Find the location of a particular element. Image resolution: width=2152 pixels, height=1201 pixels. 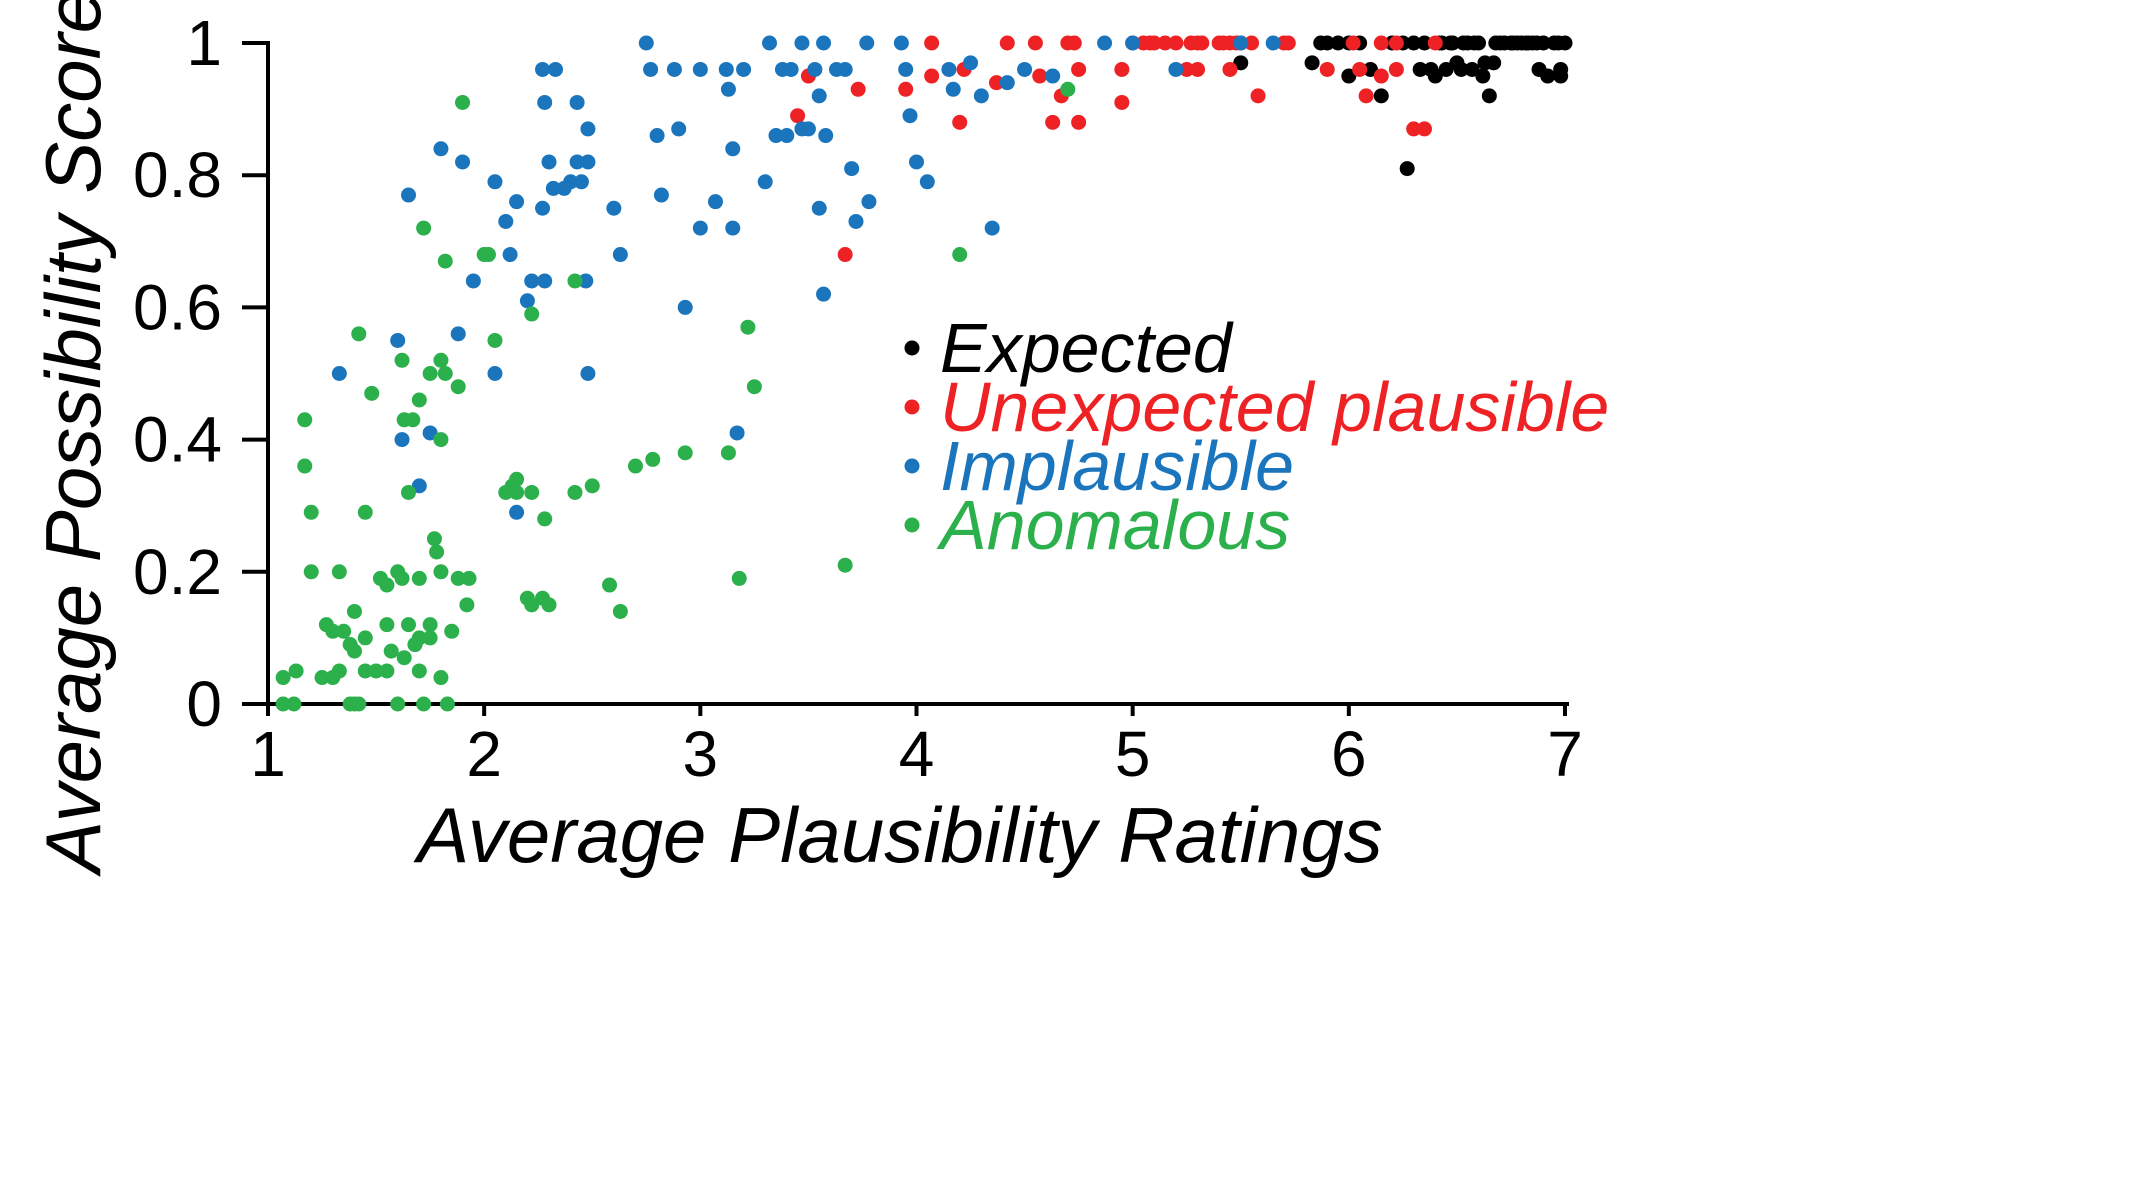

x-tick-label: 4 is located at coordinates (917, 754).